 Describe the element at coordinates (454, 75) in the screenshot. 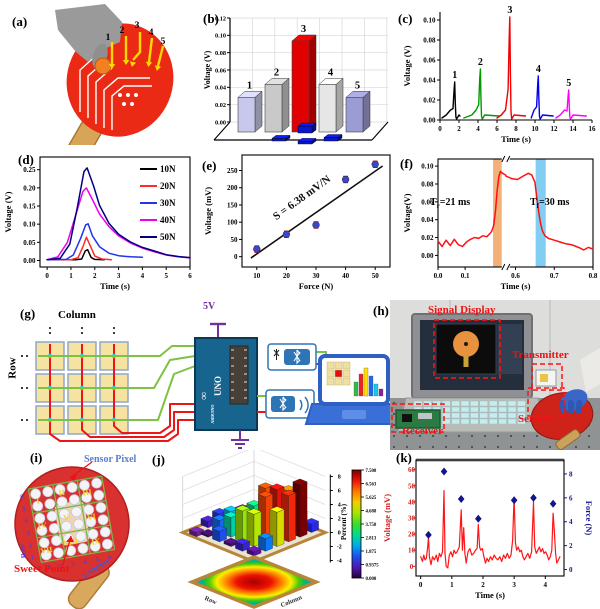

I see `peak-label: 1` at that location.